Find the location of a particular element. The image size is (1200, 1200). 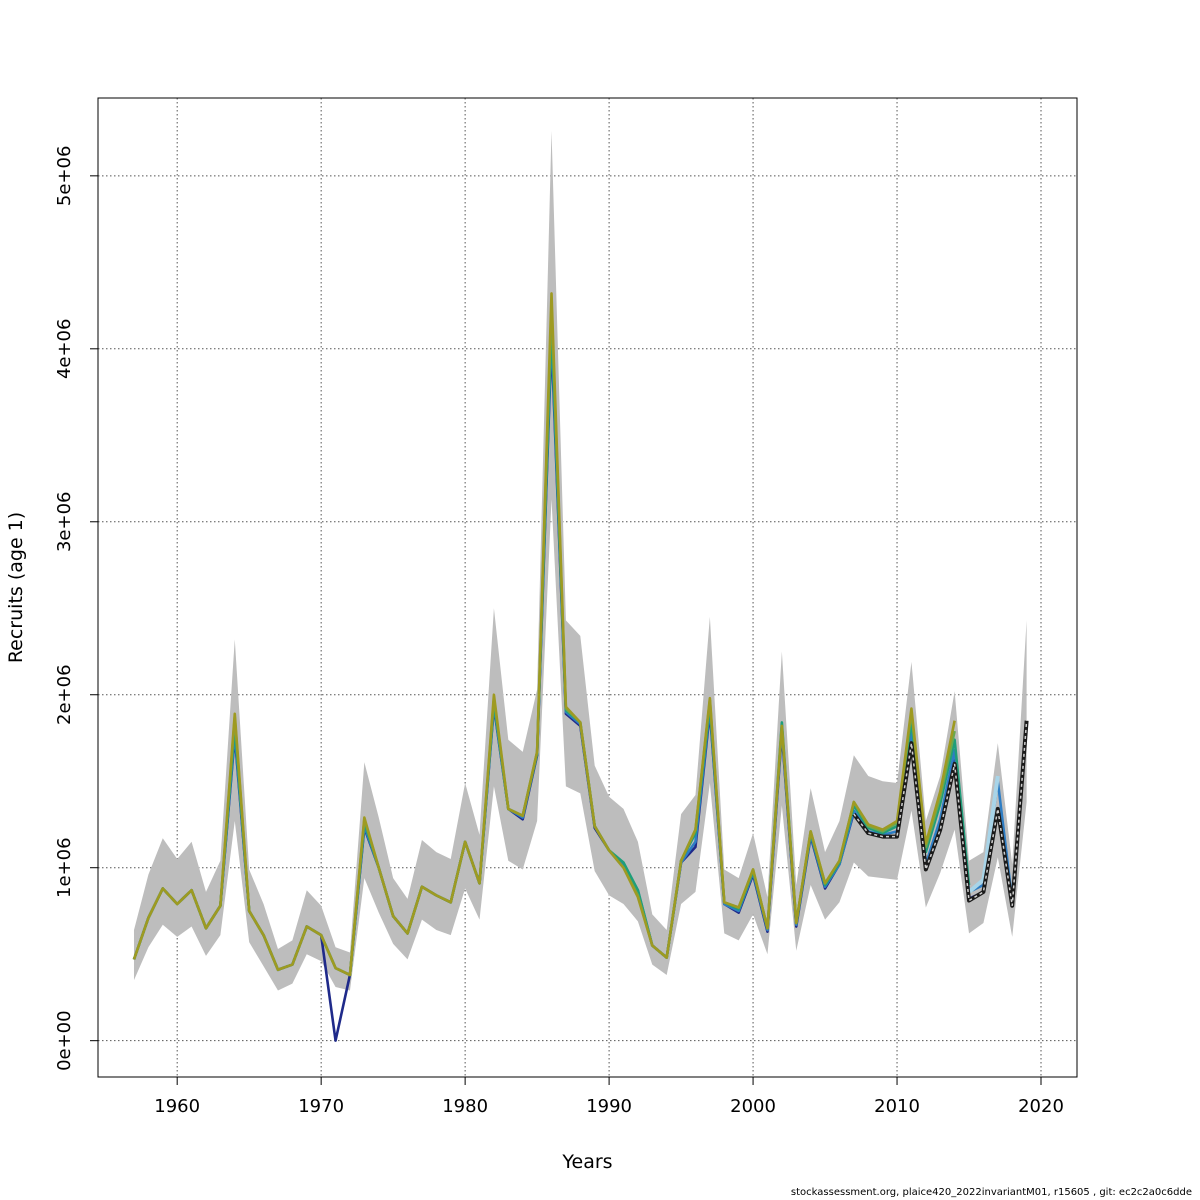

y-axis: 0e+00 1e+06 2e+06 3e+06 4e+06 5e+06 is located at coordinates (76, 608).